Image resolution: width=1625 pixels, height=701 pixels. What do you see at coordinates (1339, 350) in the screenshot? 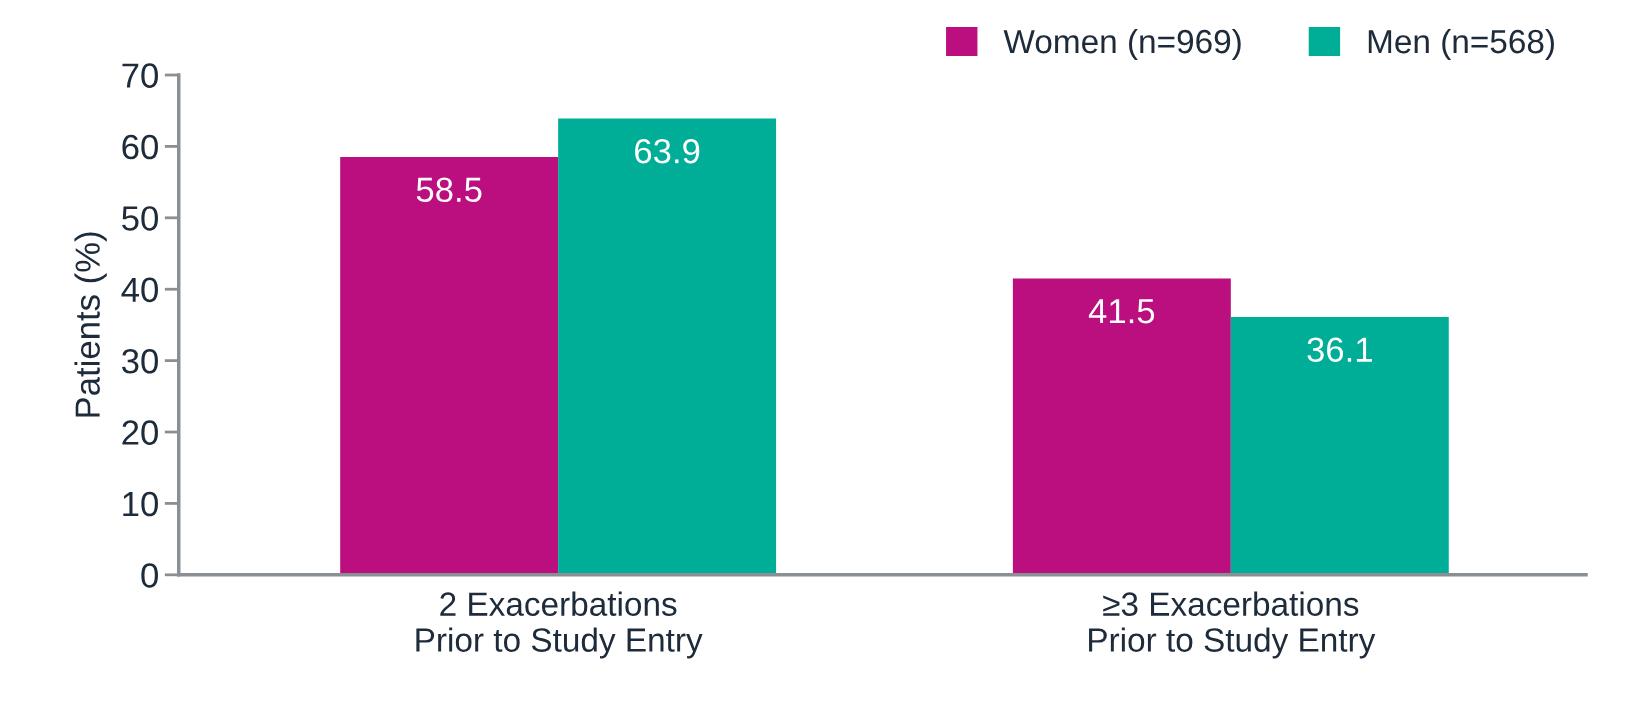
I see `data-label: 36.1` at bounding box center [1339, 350].